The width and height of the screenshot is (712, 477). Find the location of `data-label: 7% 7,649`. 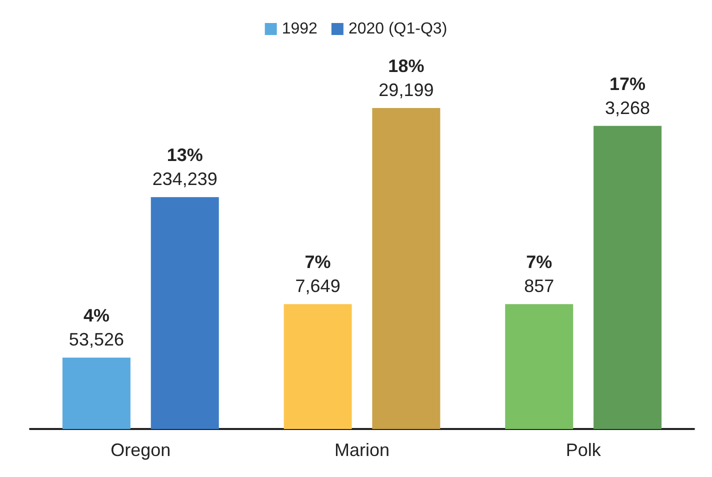

data-label: 7% 7,649 is located at coordinates (317, 274).